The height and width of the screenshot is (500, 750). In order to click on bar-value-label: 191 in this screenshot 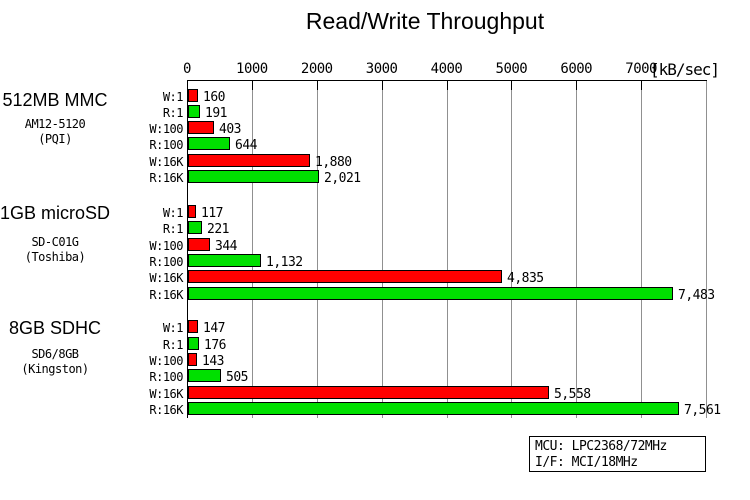, I will do `click(216, 113)`.